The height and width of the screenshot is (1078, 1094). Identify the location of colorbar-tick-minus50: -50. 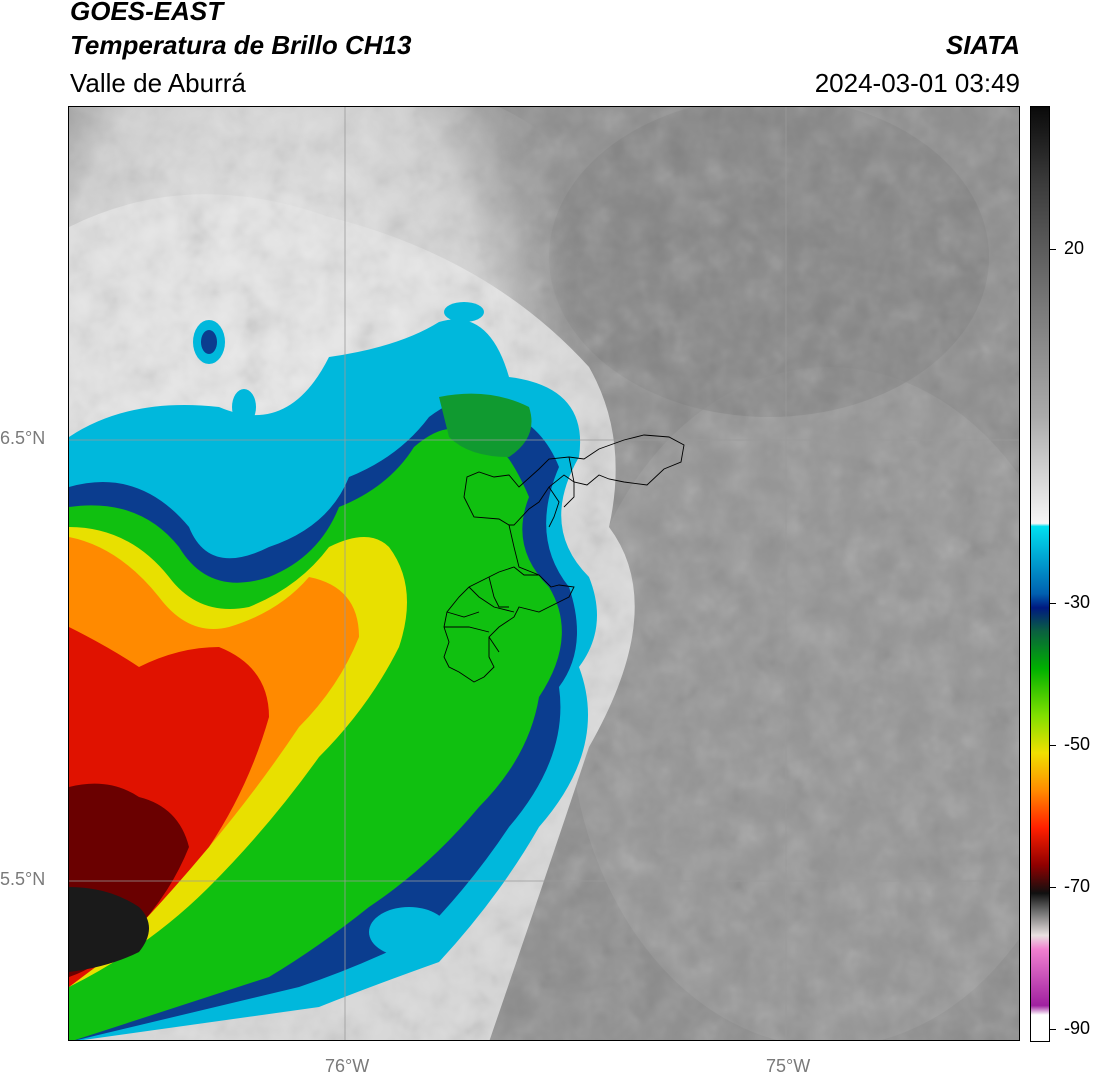
(1077, 744).